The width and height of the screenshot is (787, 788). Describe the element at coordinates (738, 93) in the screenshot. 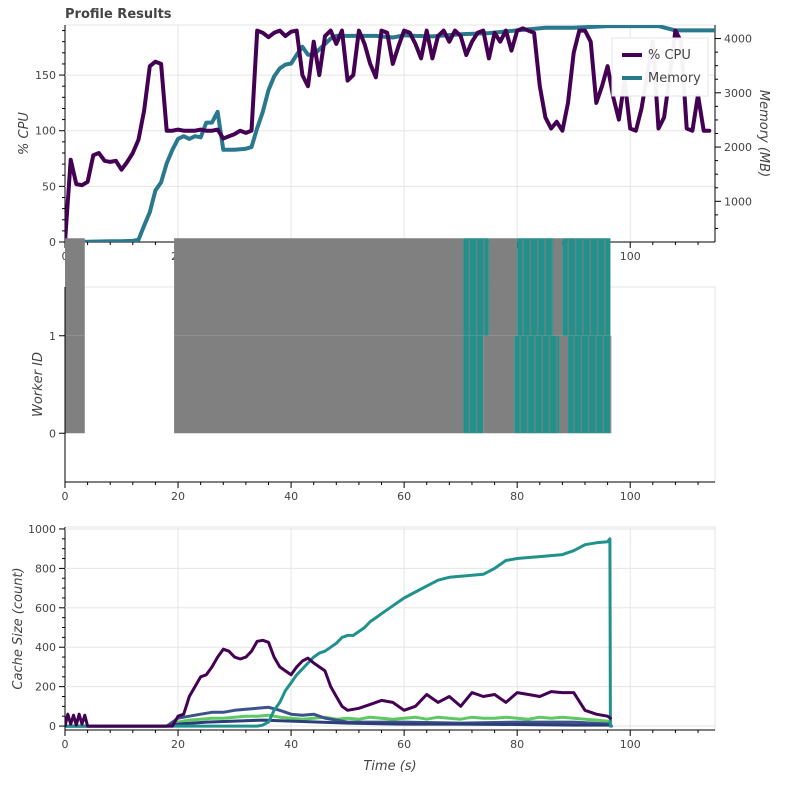

I see `y2-tick-label: 3000` at that location.